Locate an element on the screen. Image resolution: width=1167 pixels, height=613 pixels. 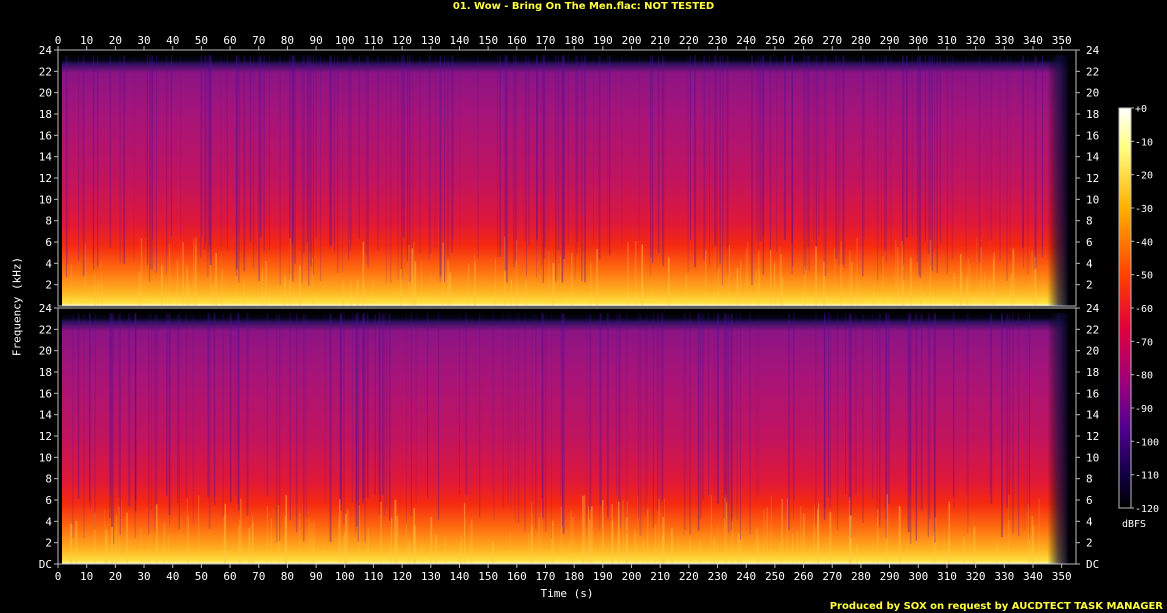
colorbar-tick-label: -10 is located at coordinates (1144, 142).